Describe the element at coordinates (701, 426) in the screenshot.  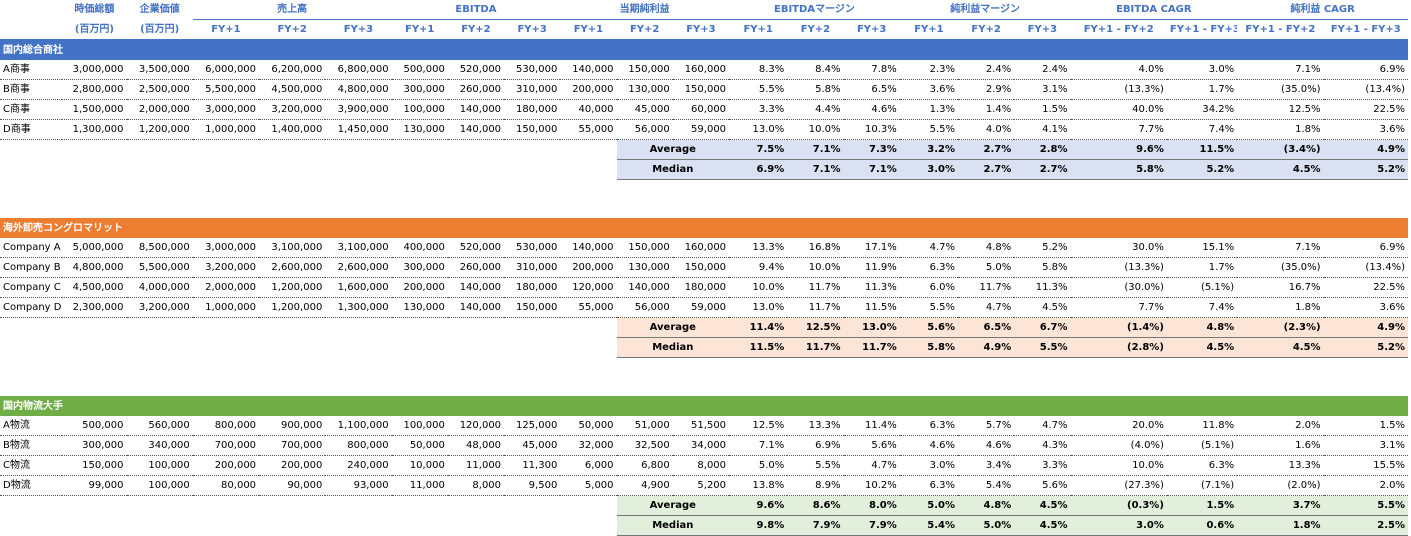
I see `value-cell: 51,500` at that location.